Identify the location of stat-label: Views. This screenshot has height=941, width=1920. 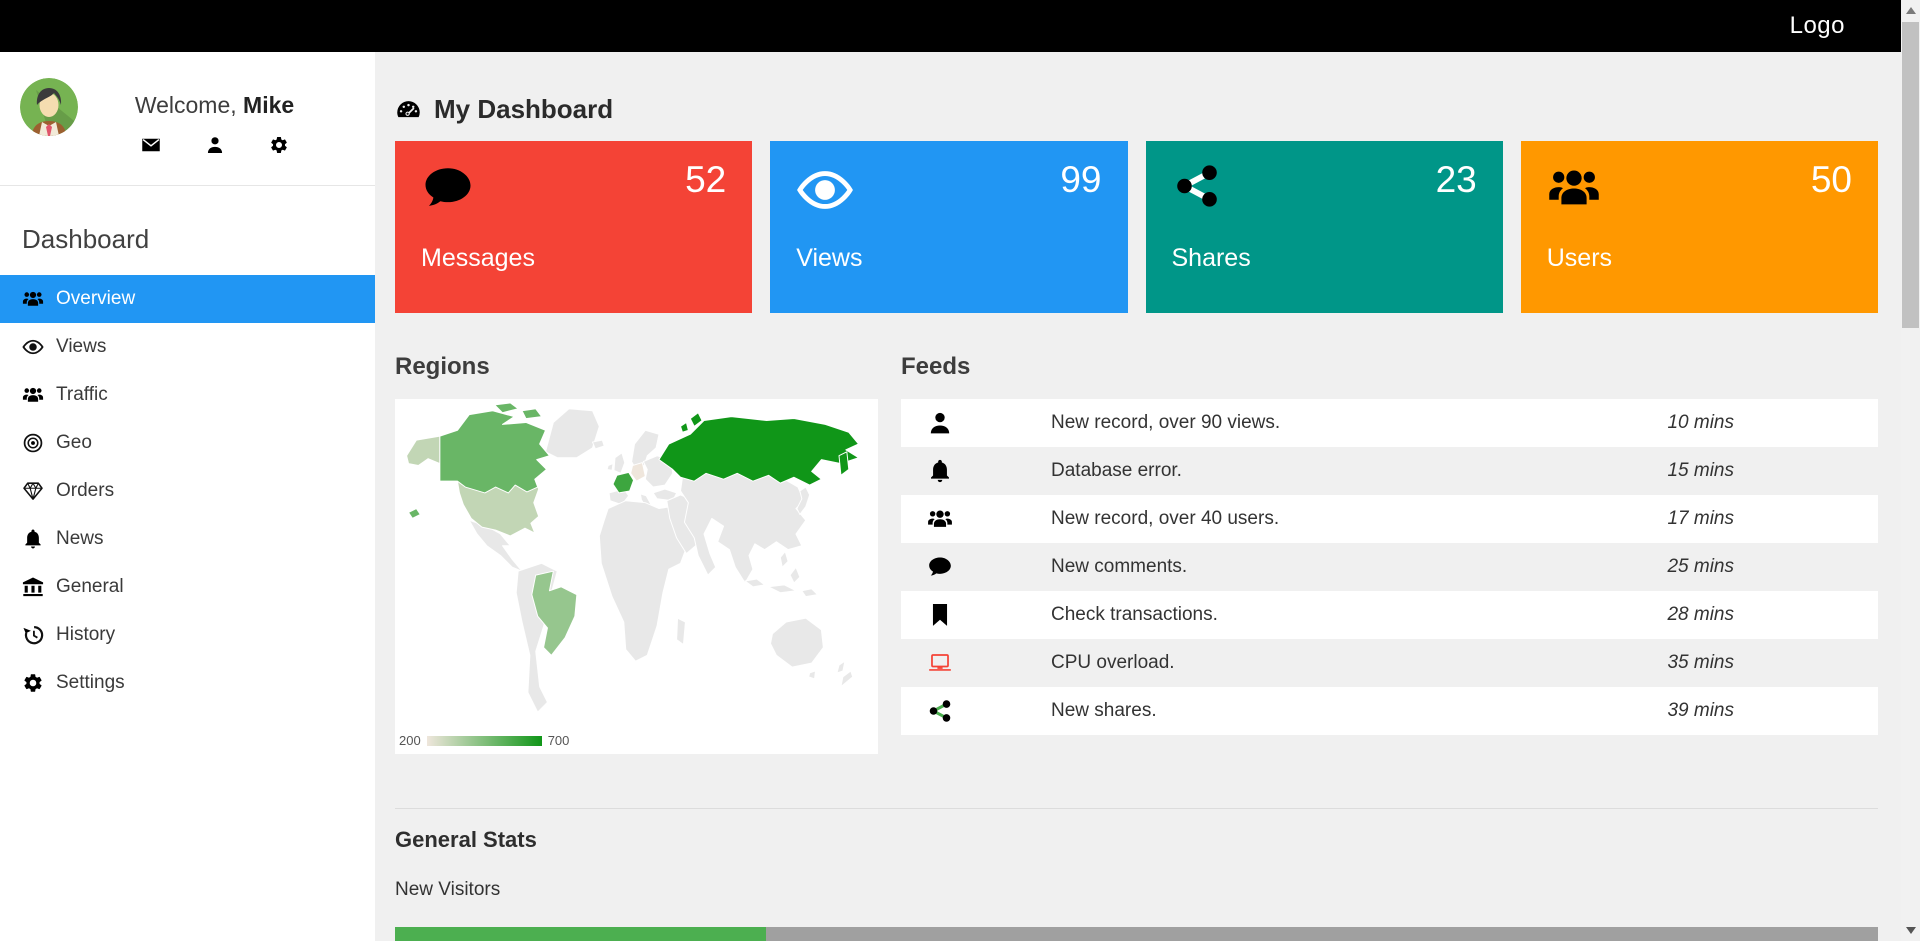
(829, 258).